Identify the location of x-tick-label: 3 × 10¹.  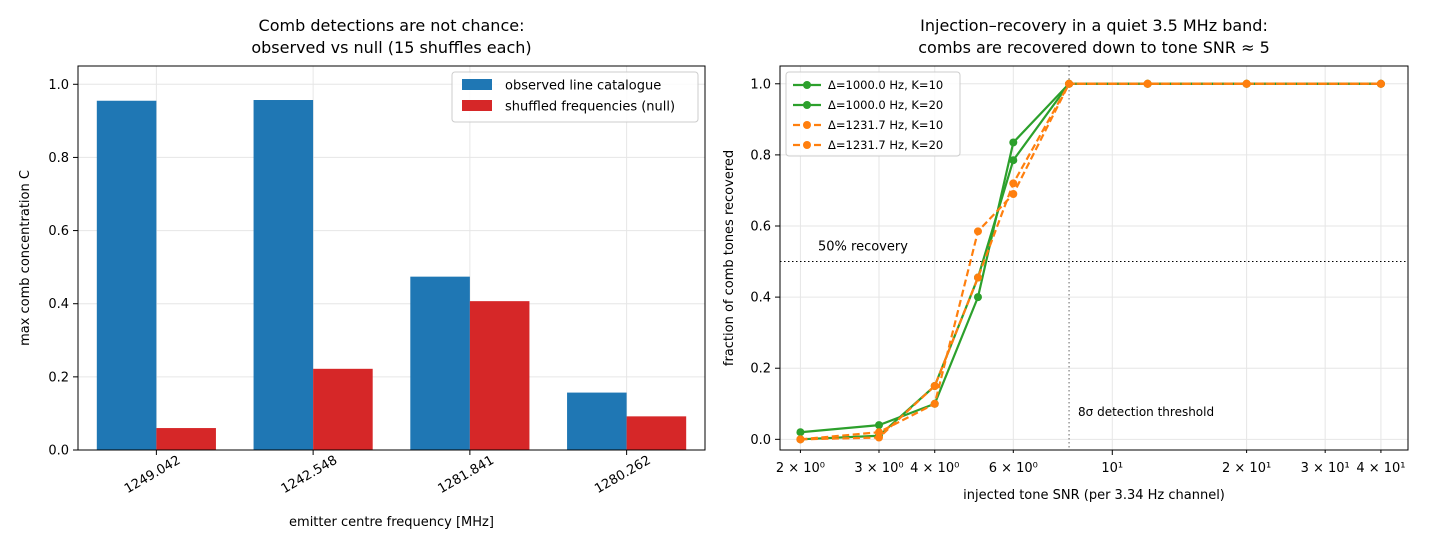
(1325, 468).